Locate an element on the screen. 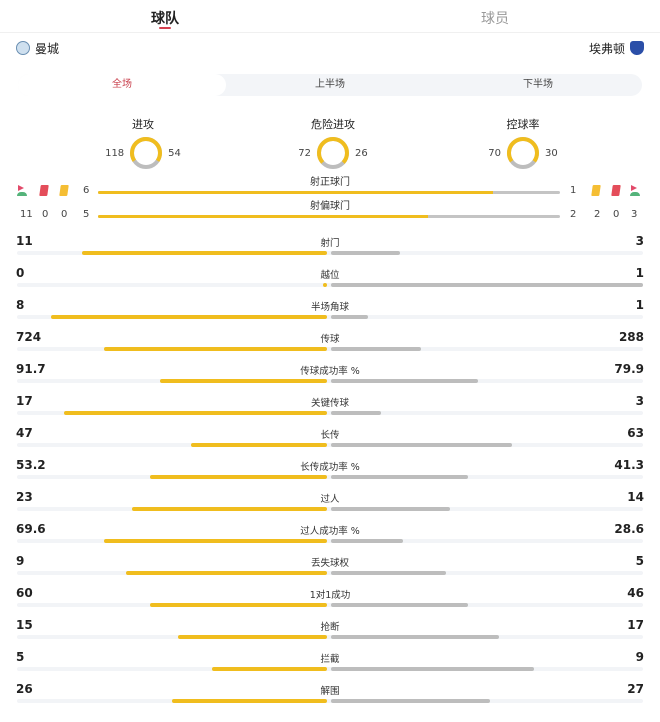  stat-home-value: 91.7 is located at coordinates (31, 369).